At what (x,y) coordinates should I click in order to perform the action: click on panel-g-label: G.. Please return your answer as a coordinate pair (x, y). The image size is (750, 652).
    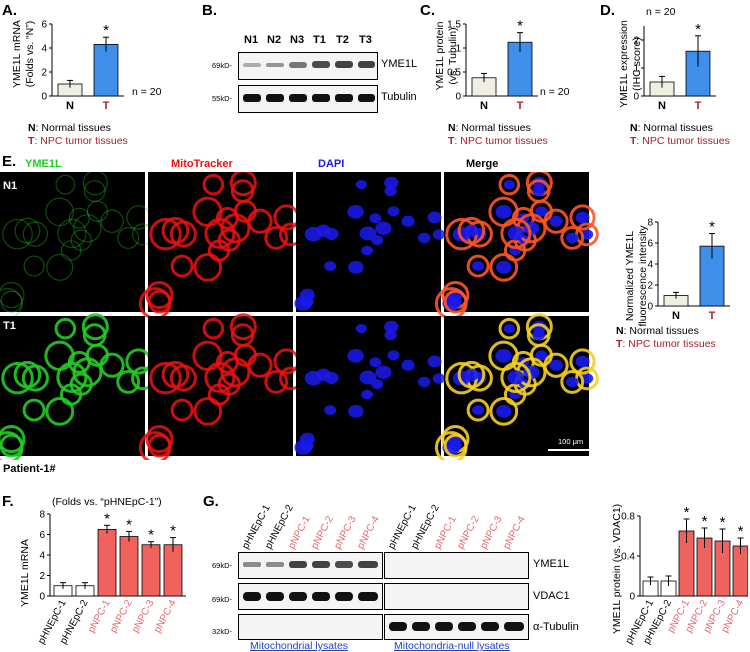
    Looking at the image, I should click on (211, 501).